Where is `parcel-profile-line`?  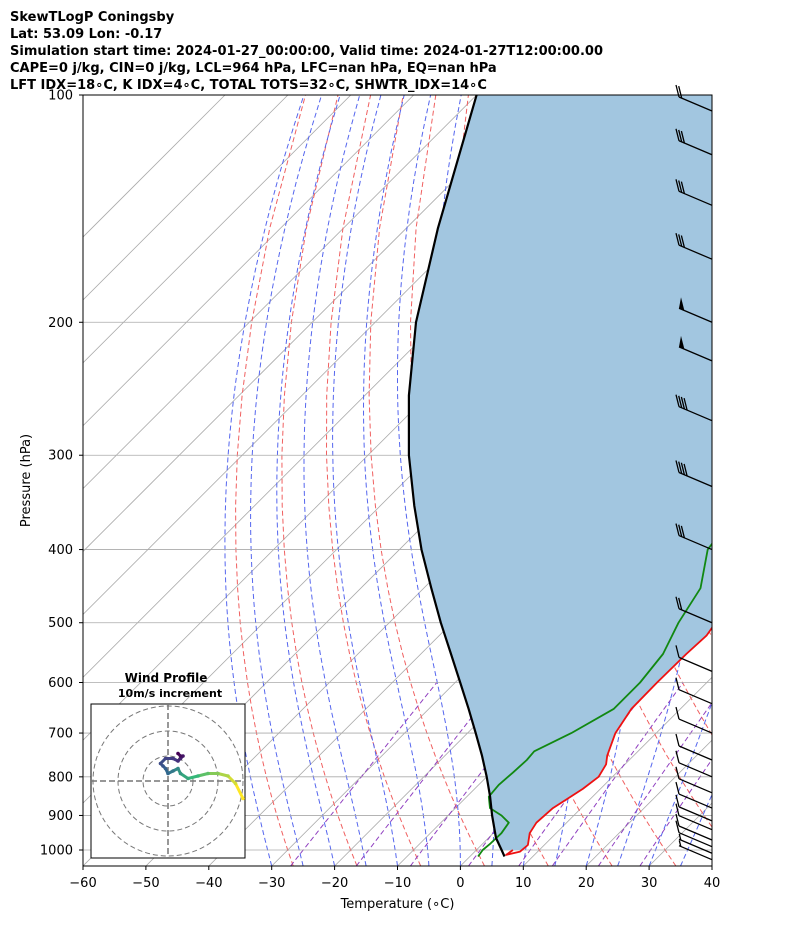 parcel-profile-line is located at coordinates (456, 476).